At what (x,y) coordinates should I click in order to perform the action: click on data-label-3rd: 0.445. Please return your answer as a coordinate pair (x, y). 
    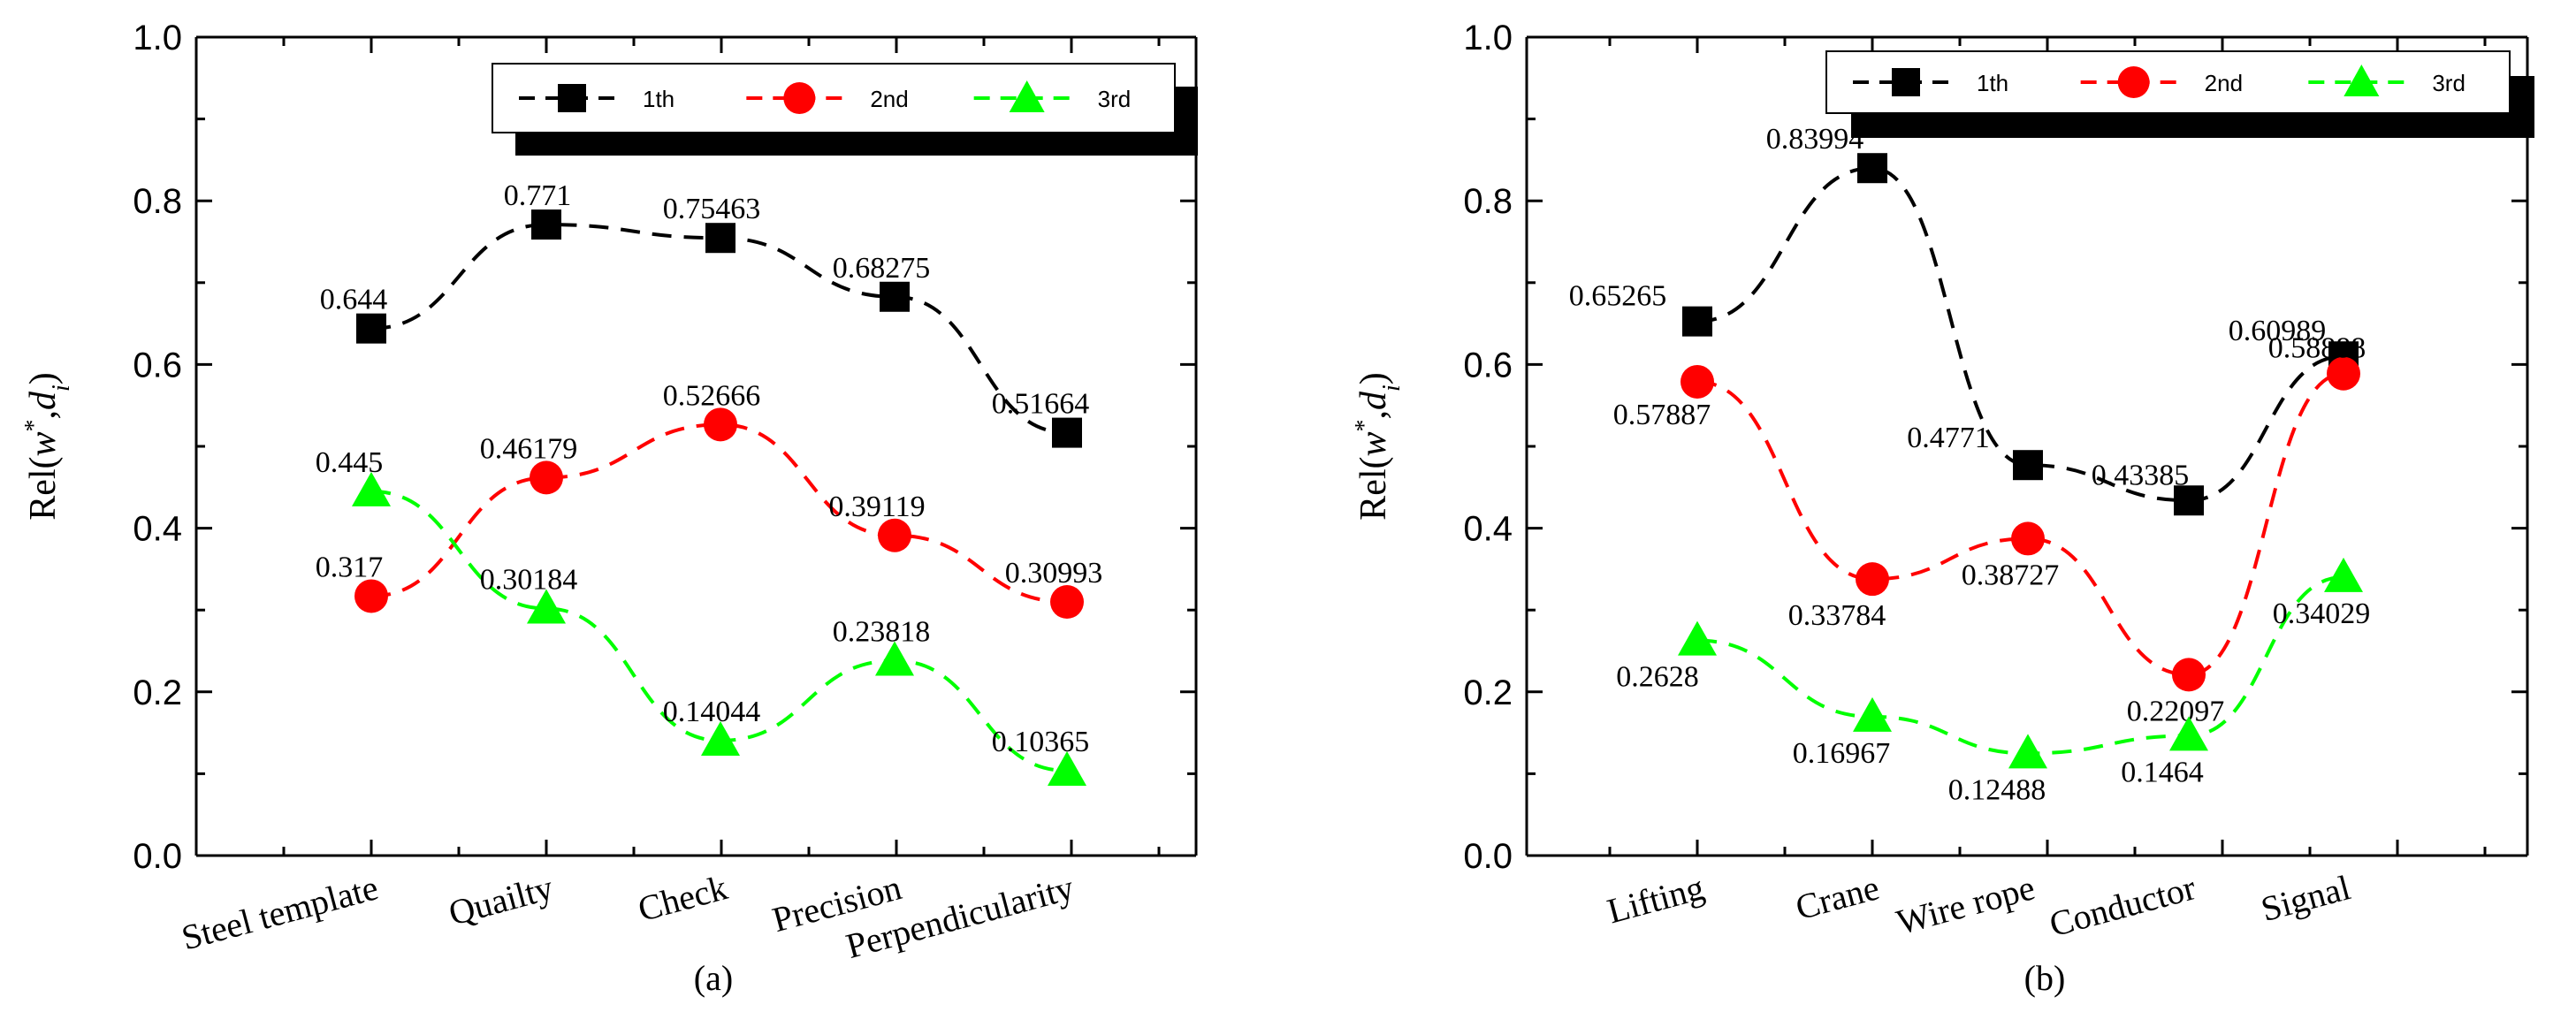
    Looking at the image, I should click on (350, 462).